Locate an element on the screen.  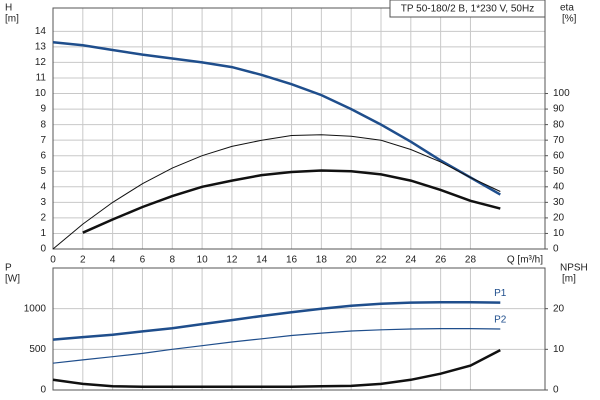
title-box is located at coordinates (467, 9).